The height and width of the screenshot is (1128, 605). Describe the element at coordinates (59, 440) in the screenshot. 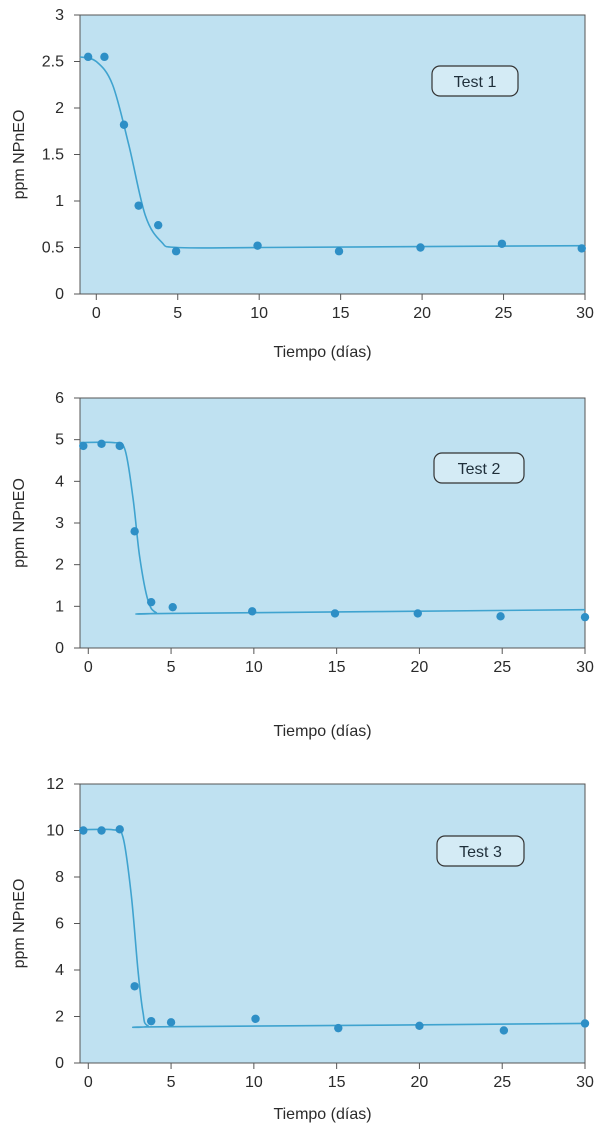

I see `y-tick-label: 5` at that location.